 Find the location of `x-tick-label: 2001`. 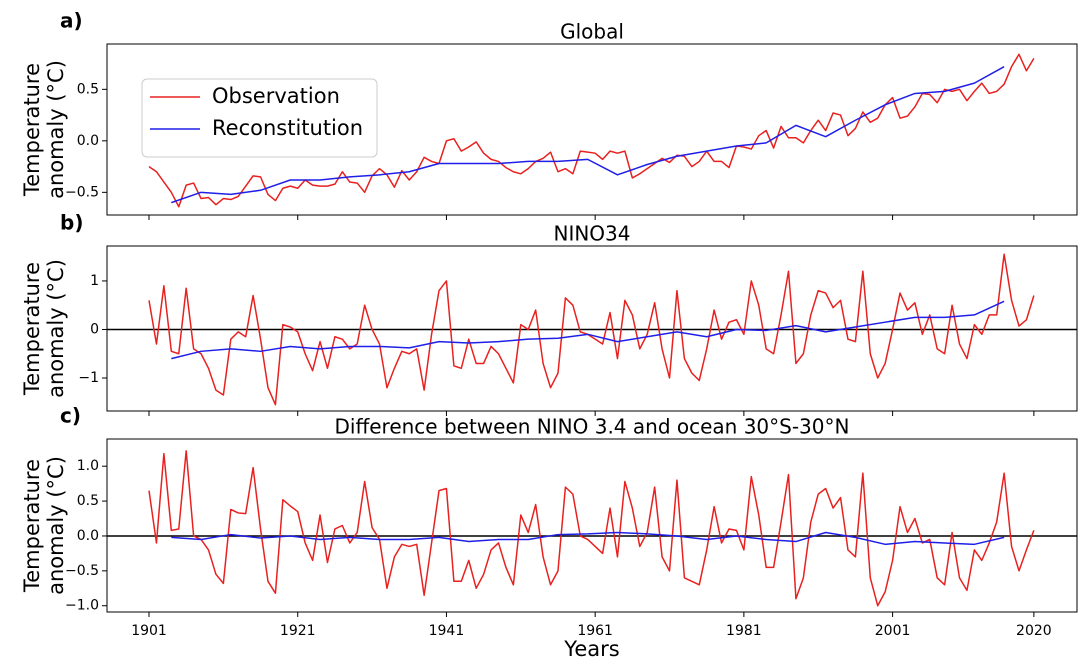

x-tick-label: 2001 is located at coordinates (893, 631).